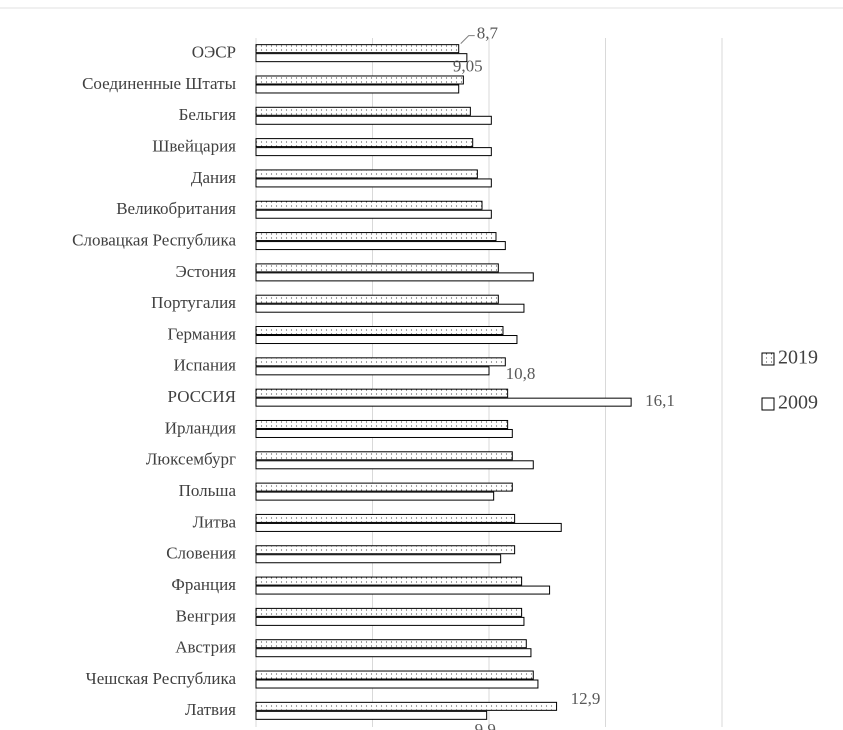 Image resolution: width=843 pixels, height=730 pixels. What do you see at coordinates (203, 584) in the screenshot?
I see `y-tick-label: Франция` at bounding box center [203, 584].